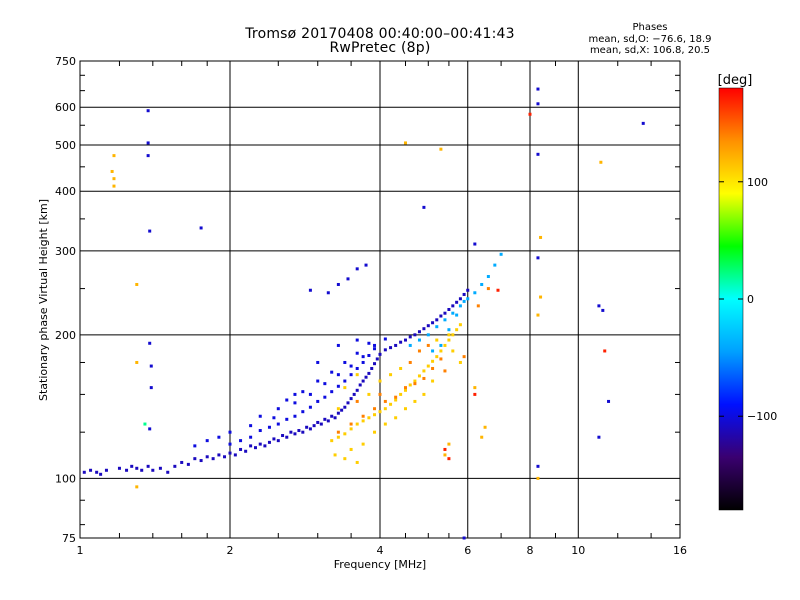 This screenshot has width=800, height=600. Describe the element at coordinates (380, 48) in the screenshot. I see `chart-title-line2: RwPretec (8p)` at that location.